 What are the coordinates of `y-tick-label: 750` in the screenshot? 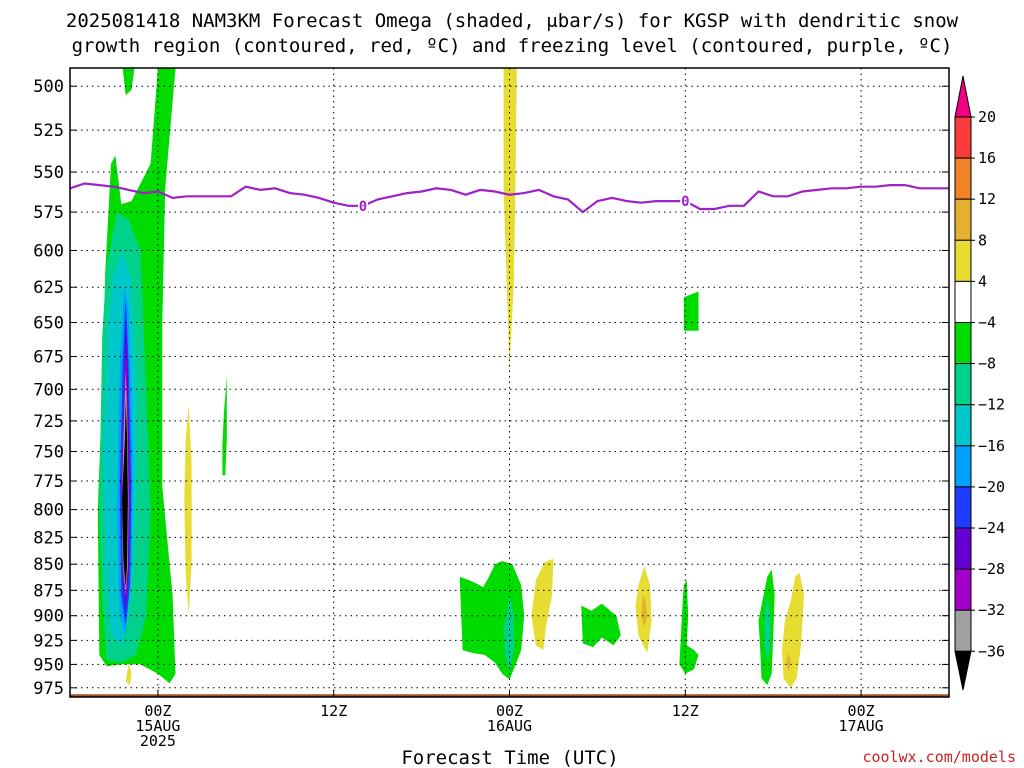 It's located at (48, 452).